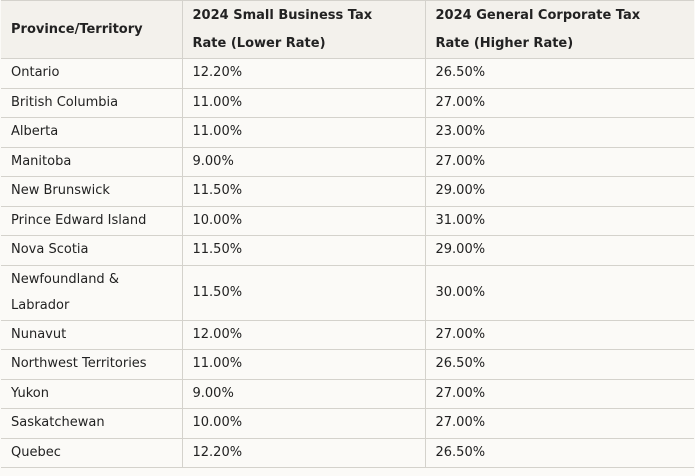  What do you see at coordinates (77, 29) in the screenshot?
I see `cell-text: Province/Territory` at bounding box center [77, 29].